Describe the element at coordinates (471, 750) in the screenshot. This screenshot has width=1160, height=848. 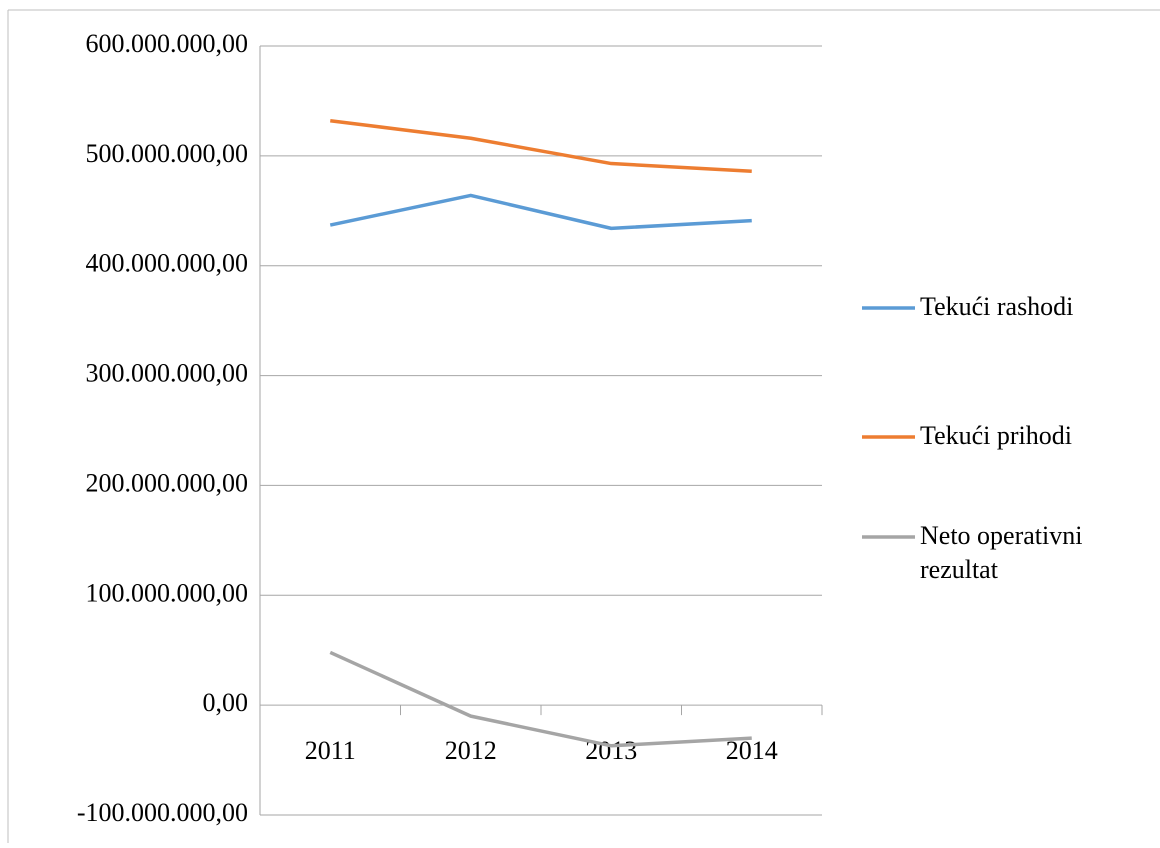
I see `x-tick-label: 2012` at that location.